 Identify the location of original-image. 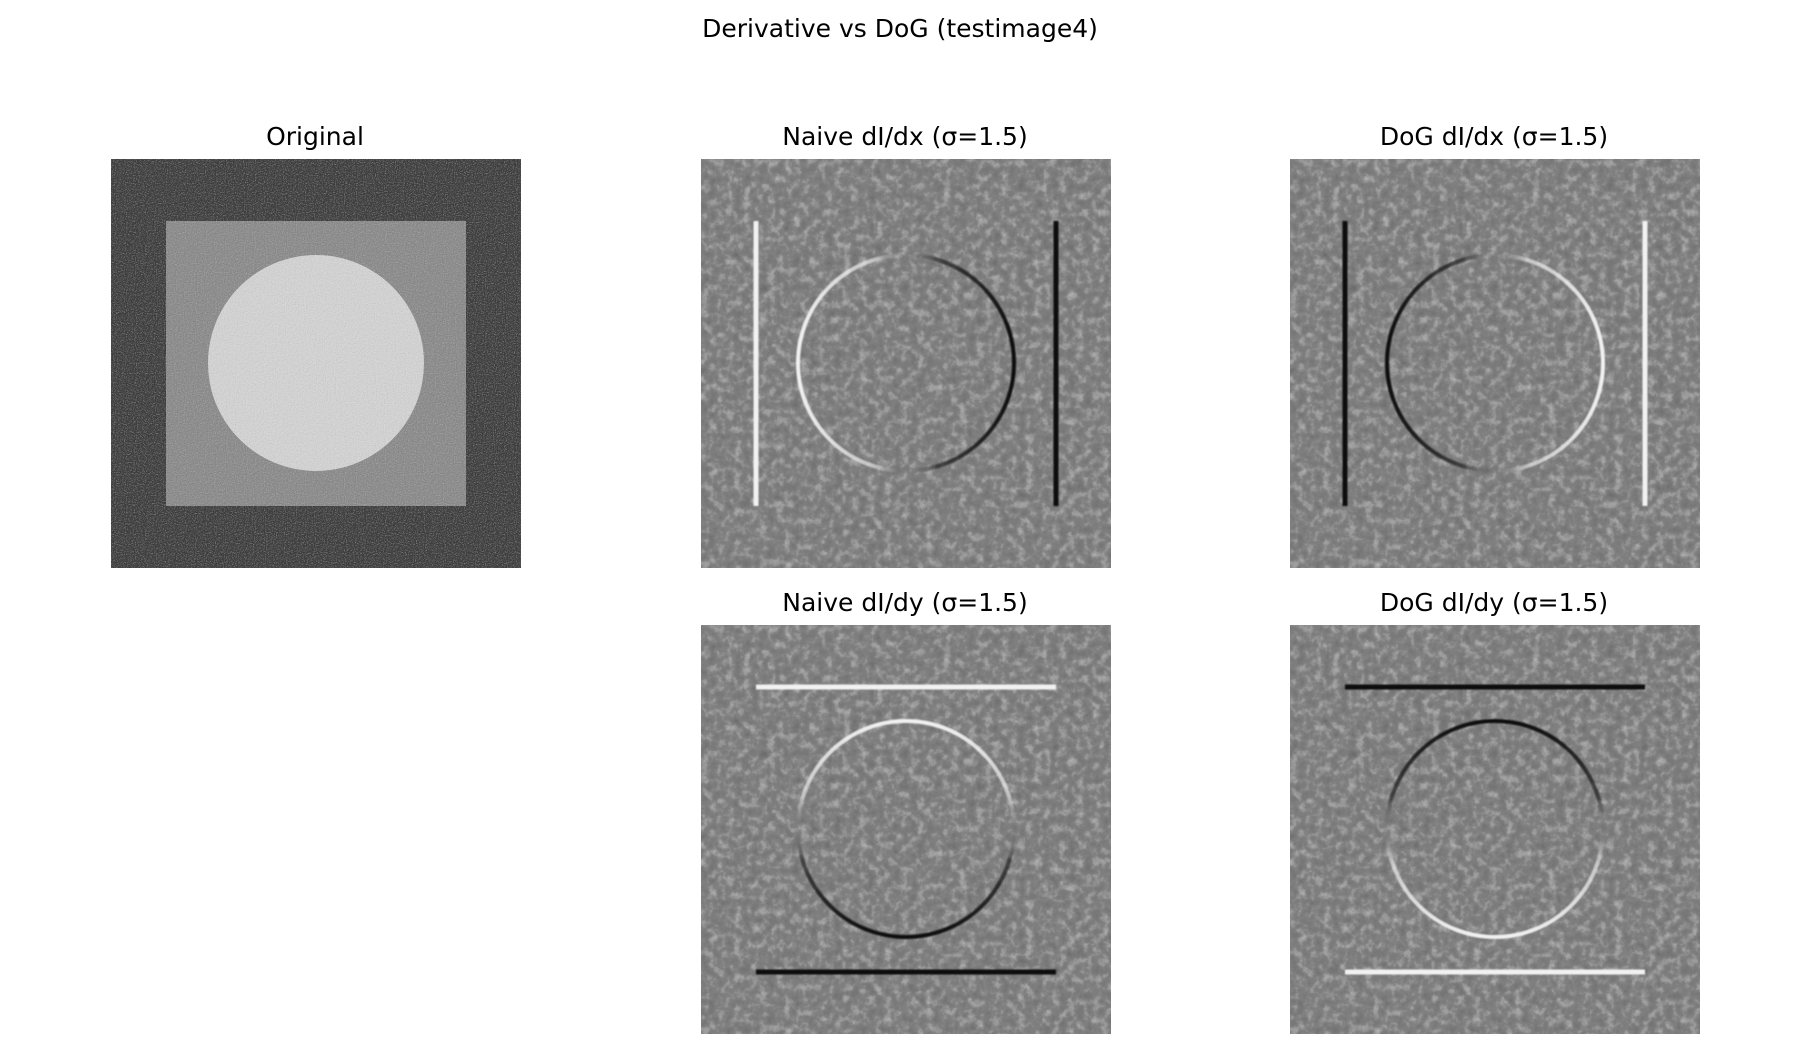
(316, 363).